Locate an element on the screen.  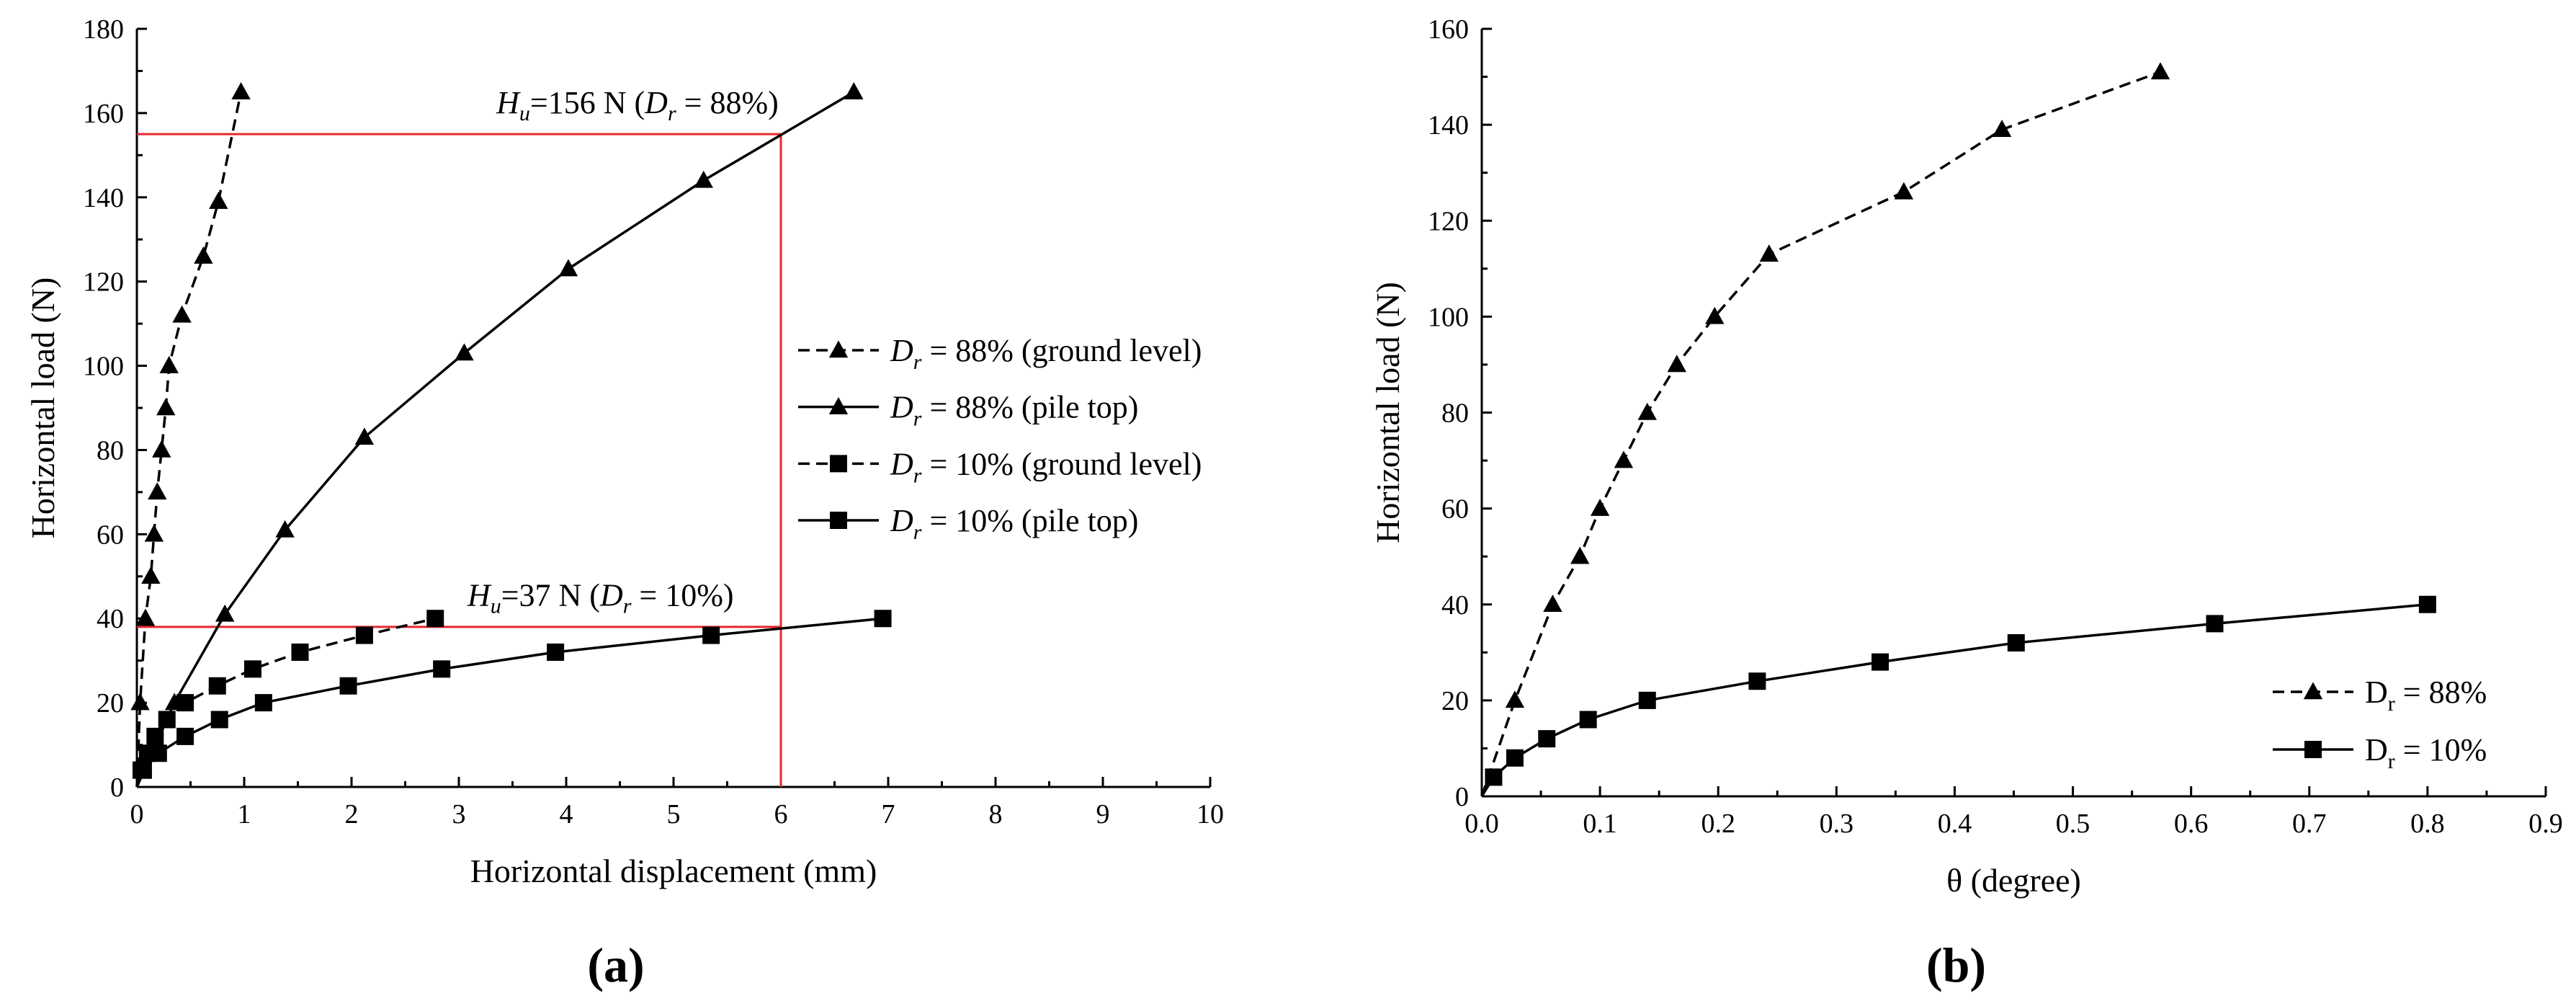
a-y-tick-label: 100 is located at coordinates (103, 367).